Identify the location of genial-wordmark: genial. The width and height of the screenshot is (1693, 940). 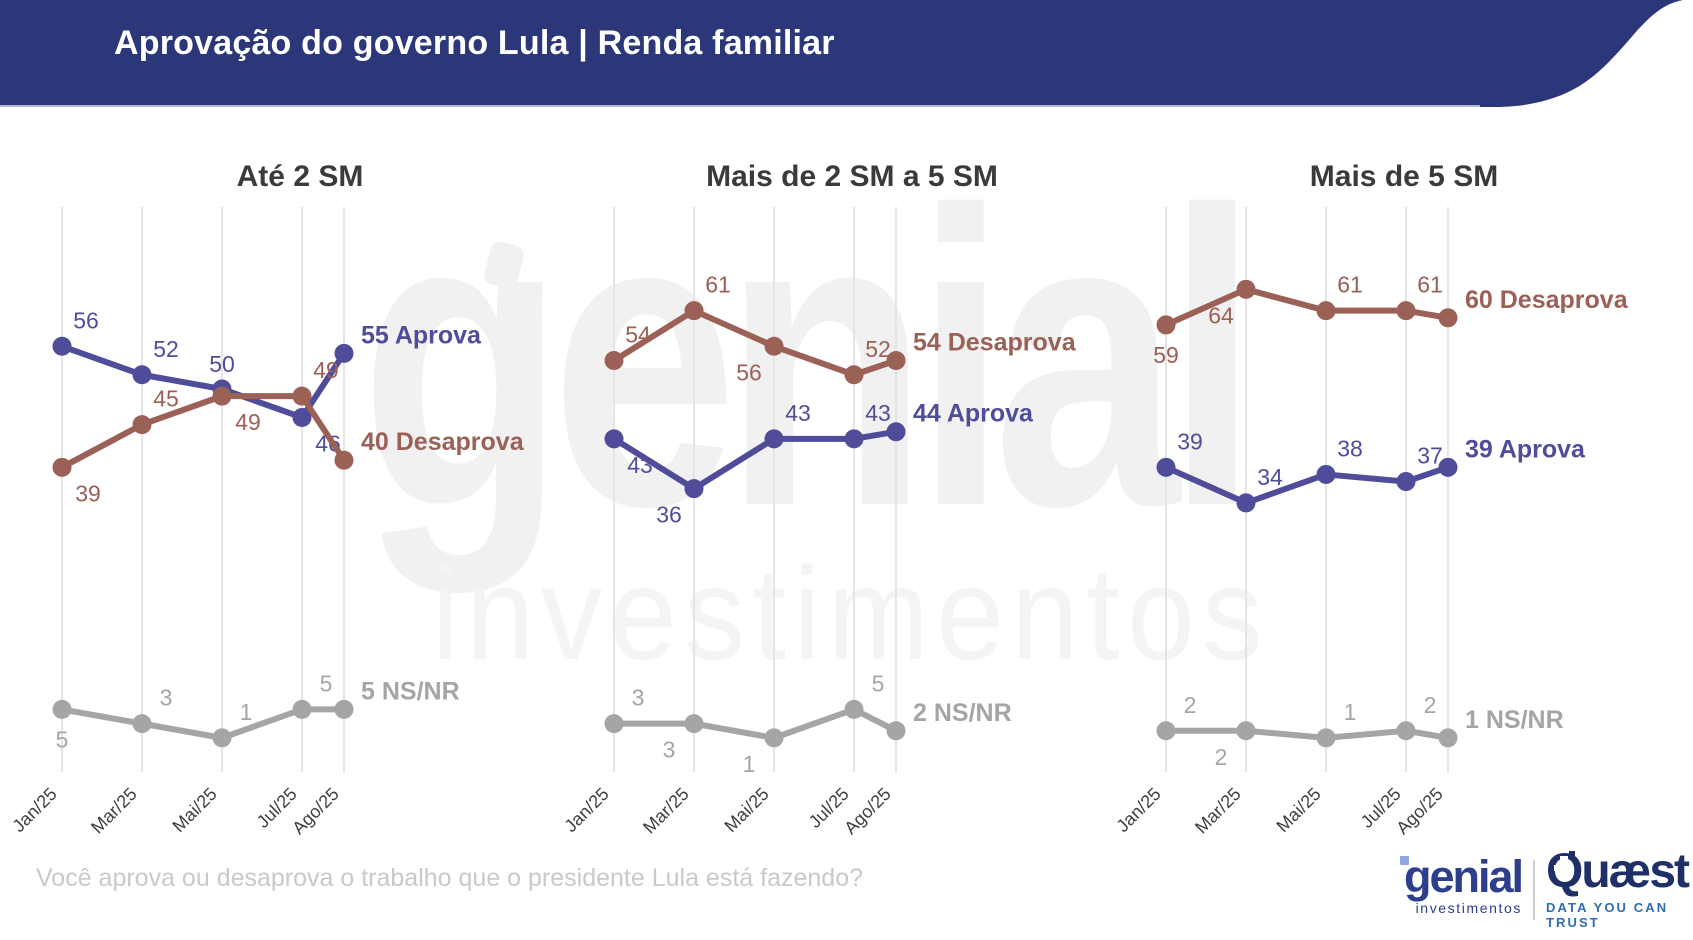
(1463, 876).